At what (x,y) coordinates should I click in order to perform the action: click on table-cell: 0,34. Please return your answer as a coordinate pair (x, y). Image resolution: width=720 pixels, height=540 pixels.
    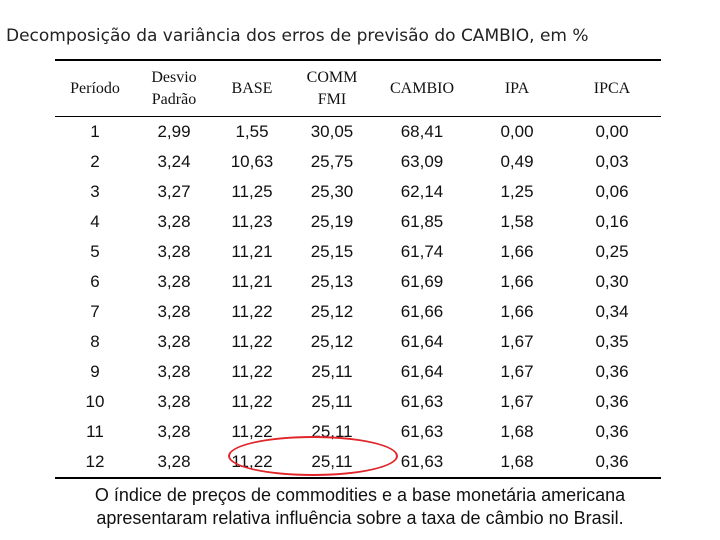
    Looking at the image, I should click on (612, 311).